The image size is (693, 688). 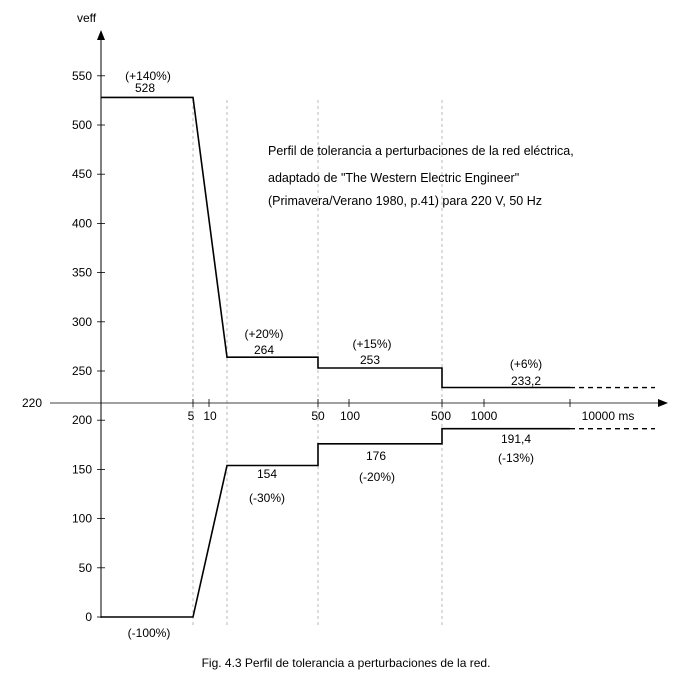 What do you see at coordinates (377, 477) in the screenshot?
I see `data-label: (-20%)` at bounding box center [377, 477].